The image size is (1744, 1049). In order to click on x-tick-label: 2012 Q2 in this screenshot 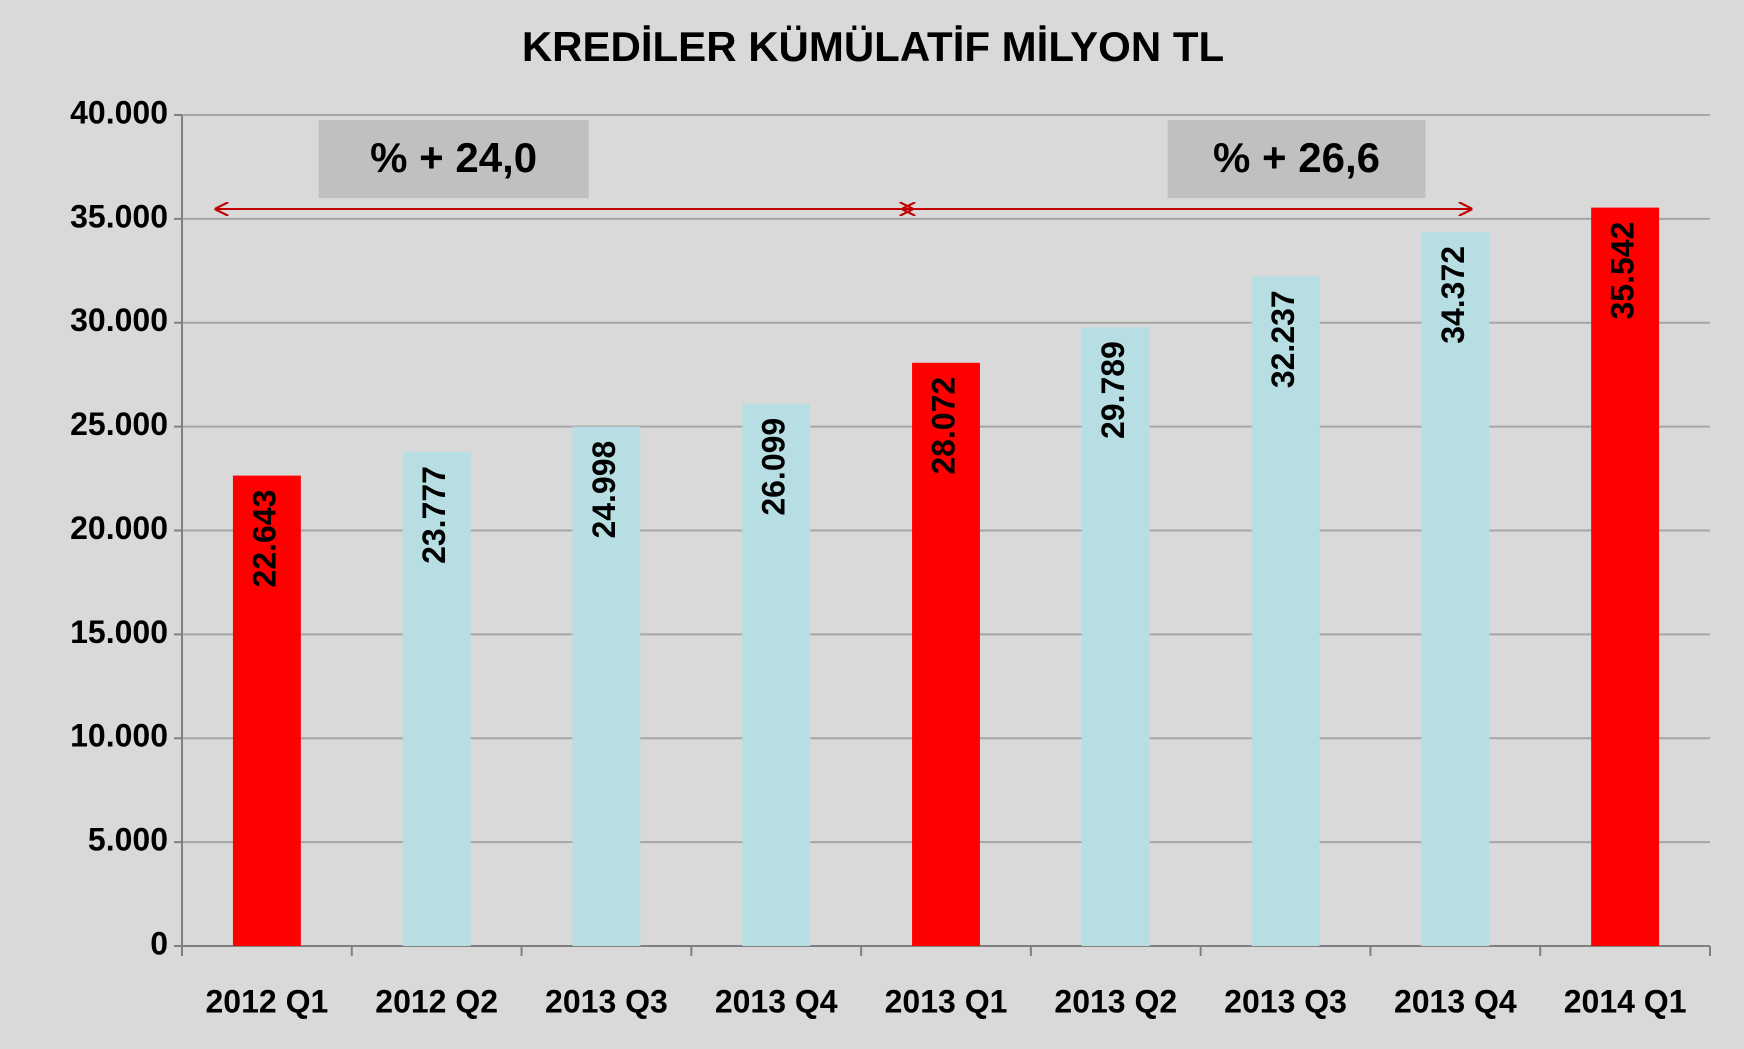, I will do `click(436, 1001)`.